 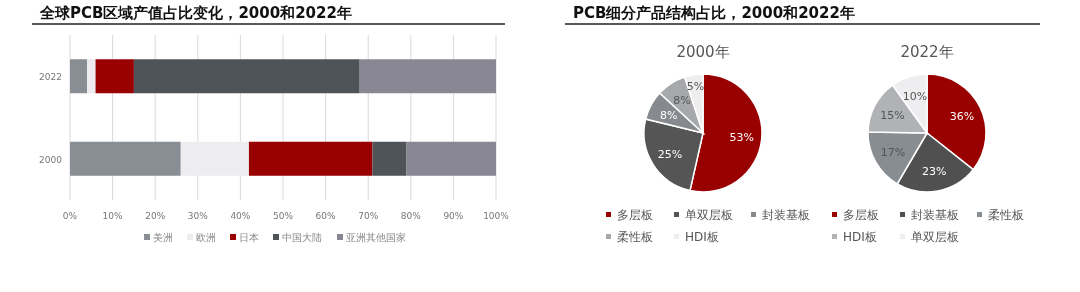 I want to click on legend-label: 日本, so click(x=249, y=237).